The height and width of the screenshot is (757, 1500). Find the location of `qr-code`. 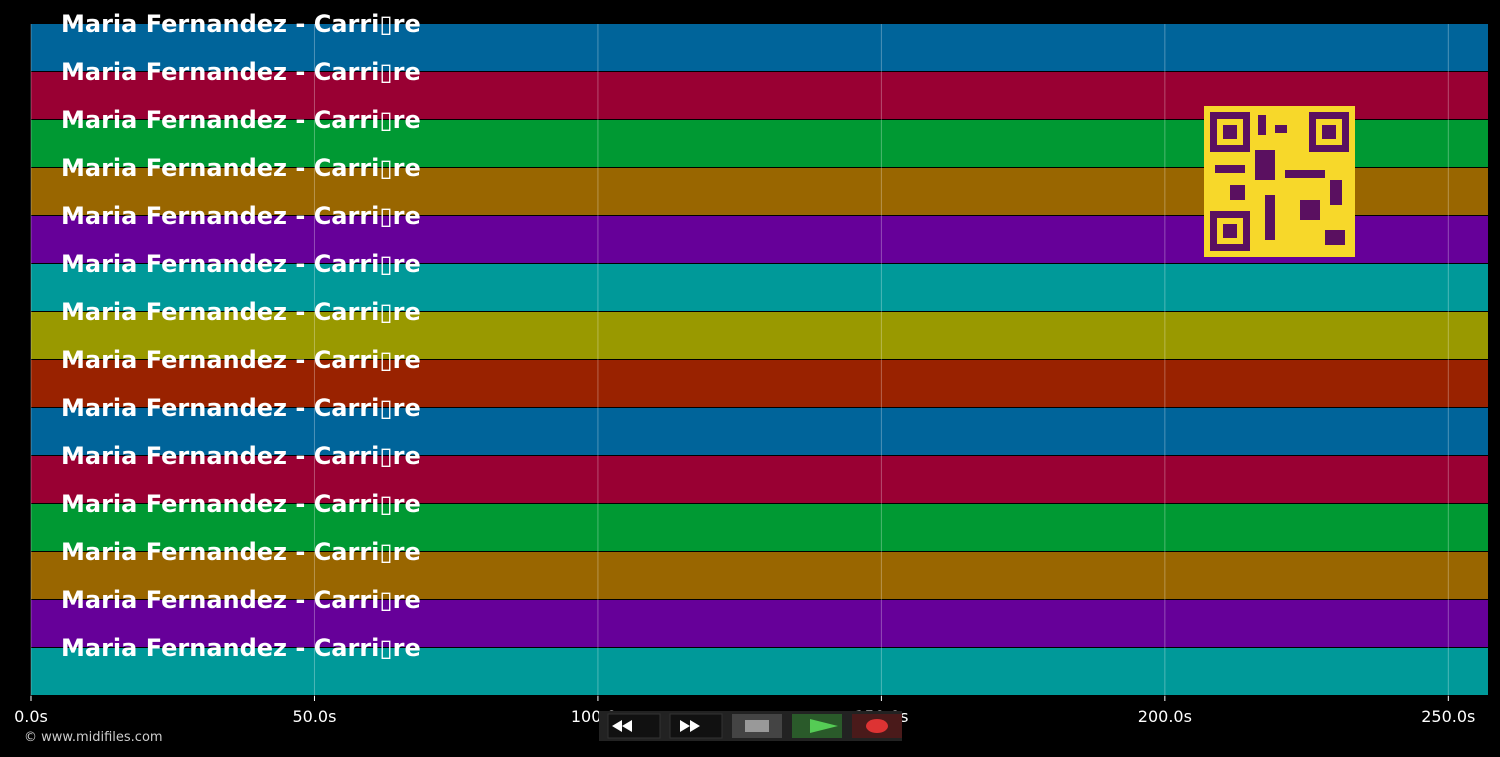

qr-code is located at coordinates (1279, 181).